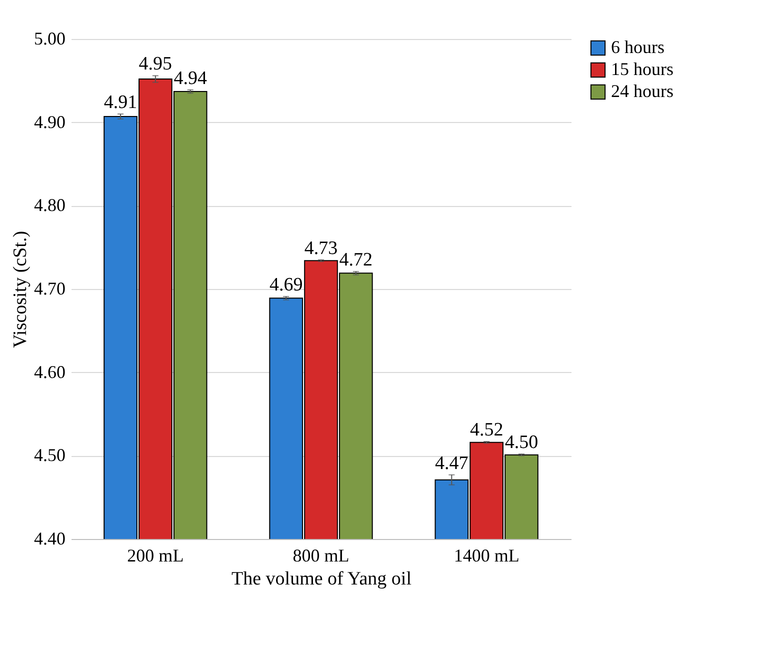 This screenshot has height=659, width=767. Describe the element at coordinates (50, 455) in the screenshot. I see `y-tick-label: 4.50` at that location.